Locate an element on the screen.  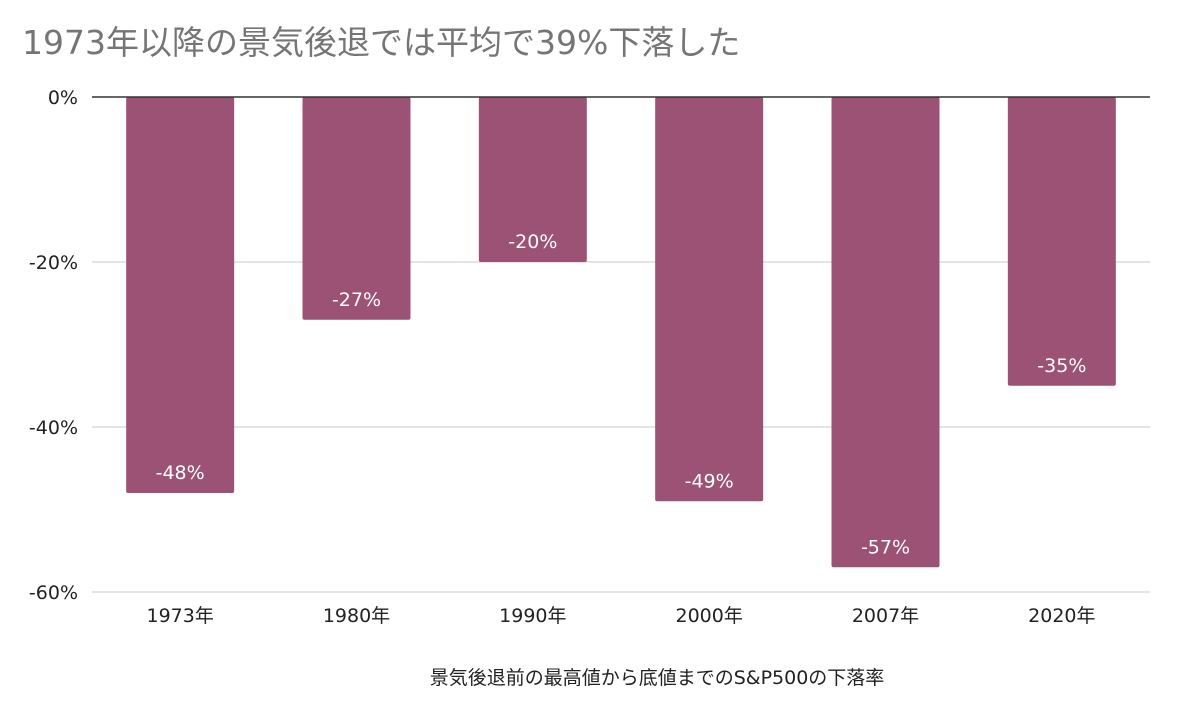
y-axis-ticks: 0% -20% -40% -60% is located at coordinates (53, 345).